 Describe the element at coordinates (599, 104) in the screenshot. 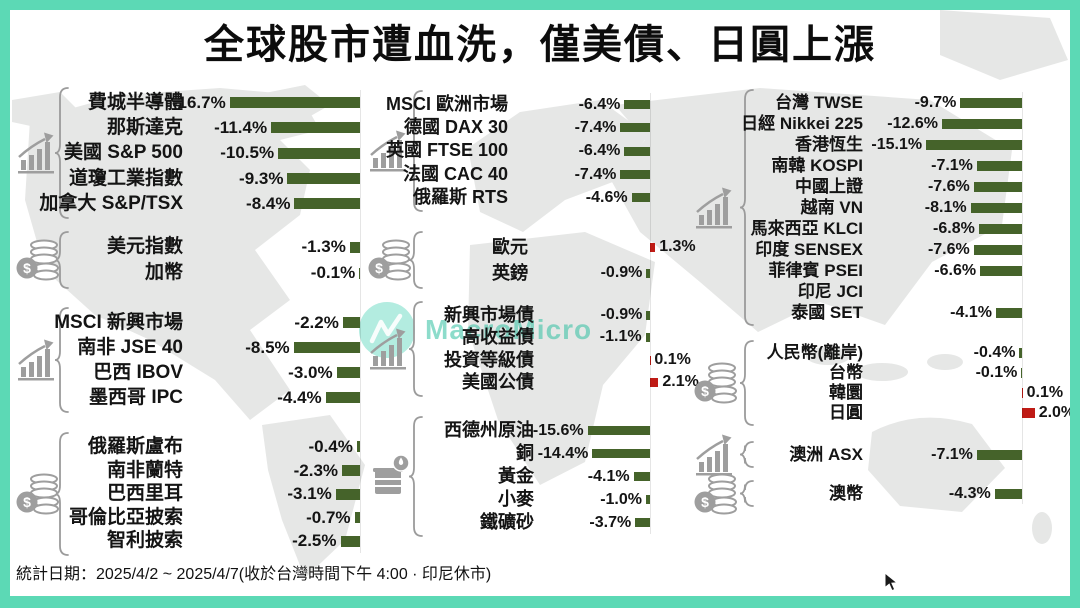

I see `market-value: -6.4%` at that location.